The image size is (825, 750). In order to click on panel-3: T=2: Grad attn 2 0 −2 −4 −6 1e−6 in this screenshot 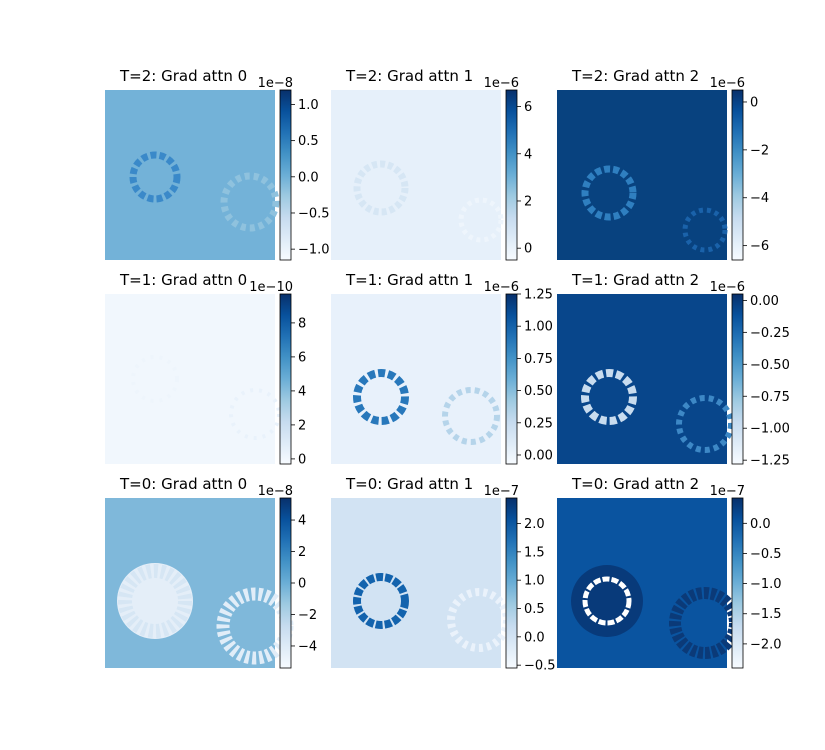, I will do `click(663, 164)`.